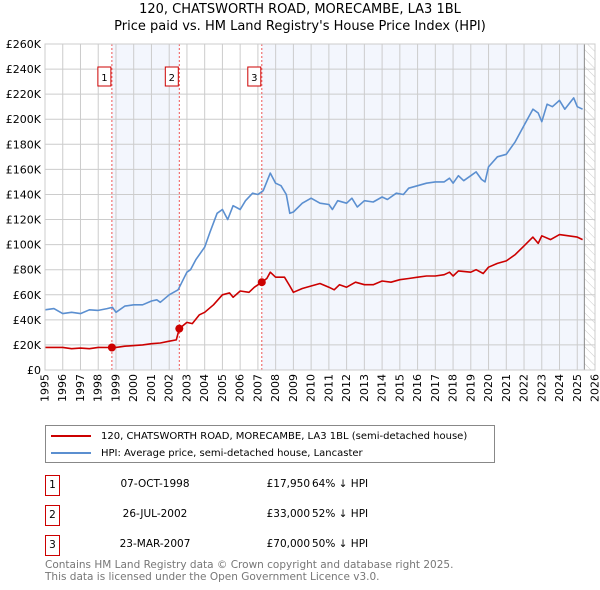 This screenshot has width=600, height=590. I want to click on x-tick-label: 2008, so click(275, 388).